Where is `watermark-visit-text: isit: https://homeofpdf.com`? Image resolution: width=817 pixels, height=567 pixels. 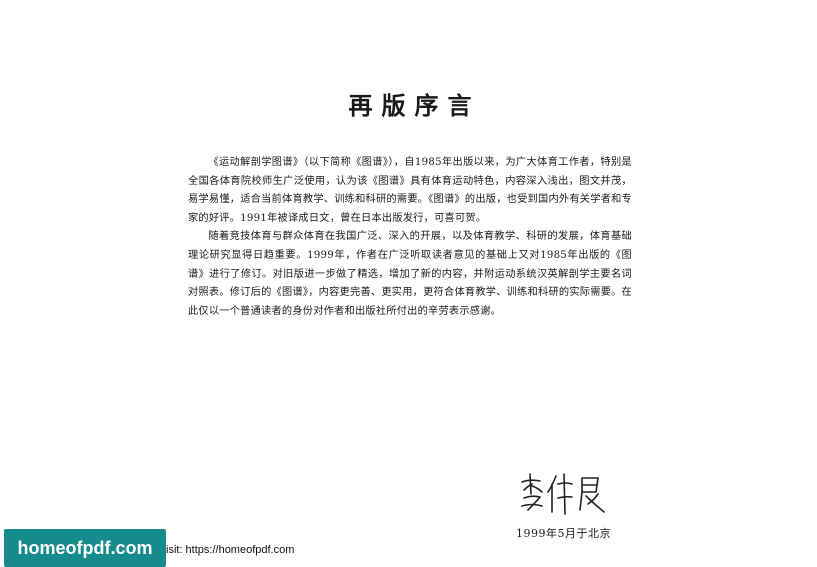
watermark-visit-text: isit: https://homeofpdf.com is located at coordinates (230, 550).